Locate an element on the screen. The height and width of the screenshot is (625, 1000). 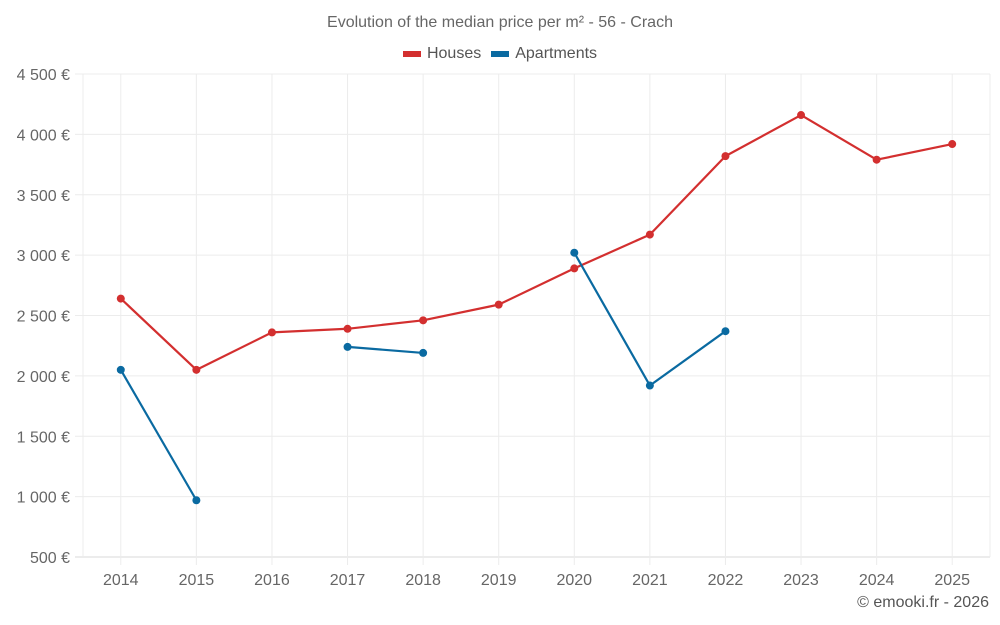
y-tick-label: 4 500 € is located at coordinates (43, 75).